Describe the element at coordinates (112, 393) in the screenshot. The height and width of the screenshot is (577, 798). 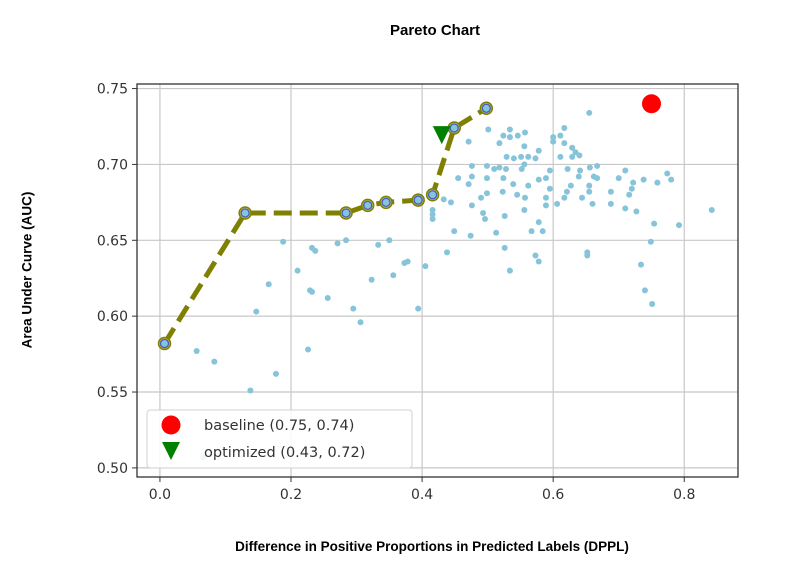
I see `y-tick-label: 0.55` at that location.